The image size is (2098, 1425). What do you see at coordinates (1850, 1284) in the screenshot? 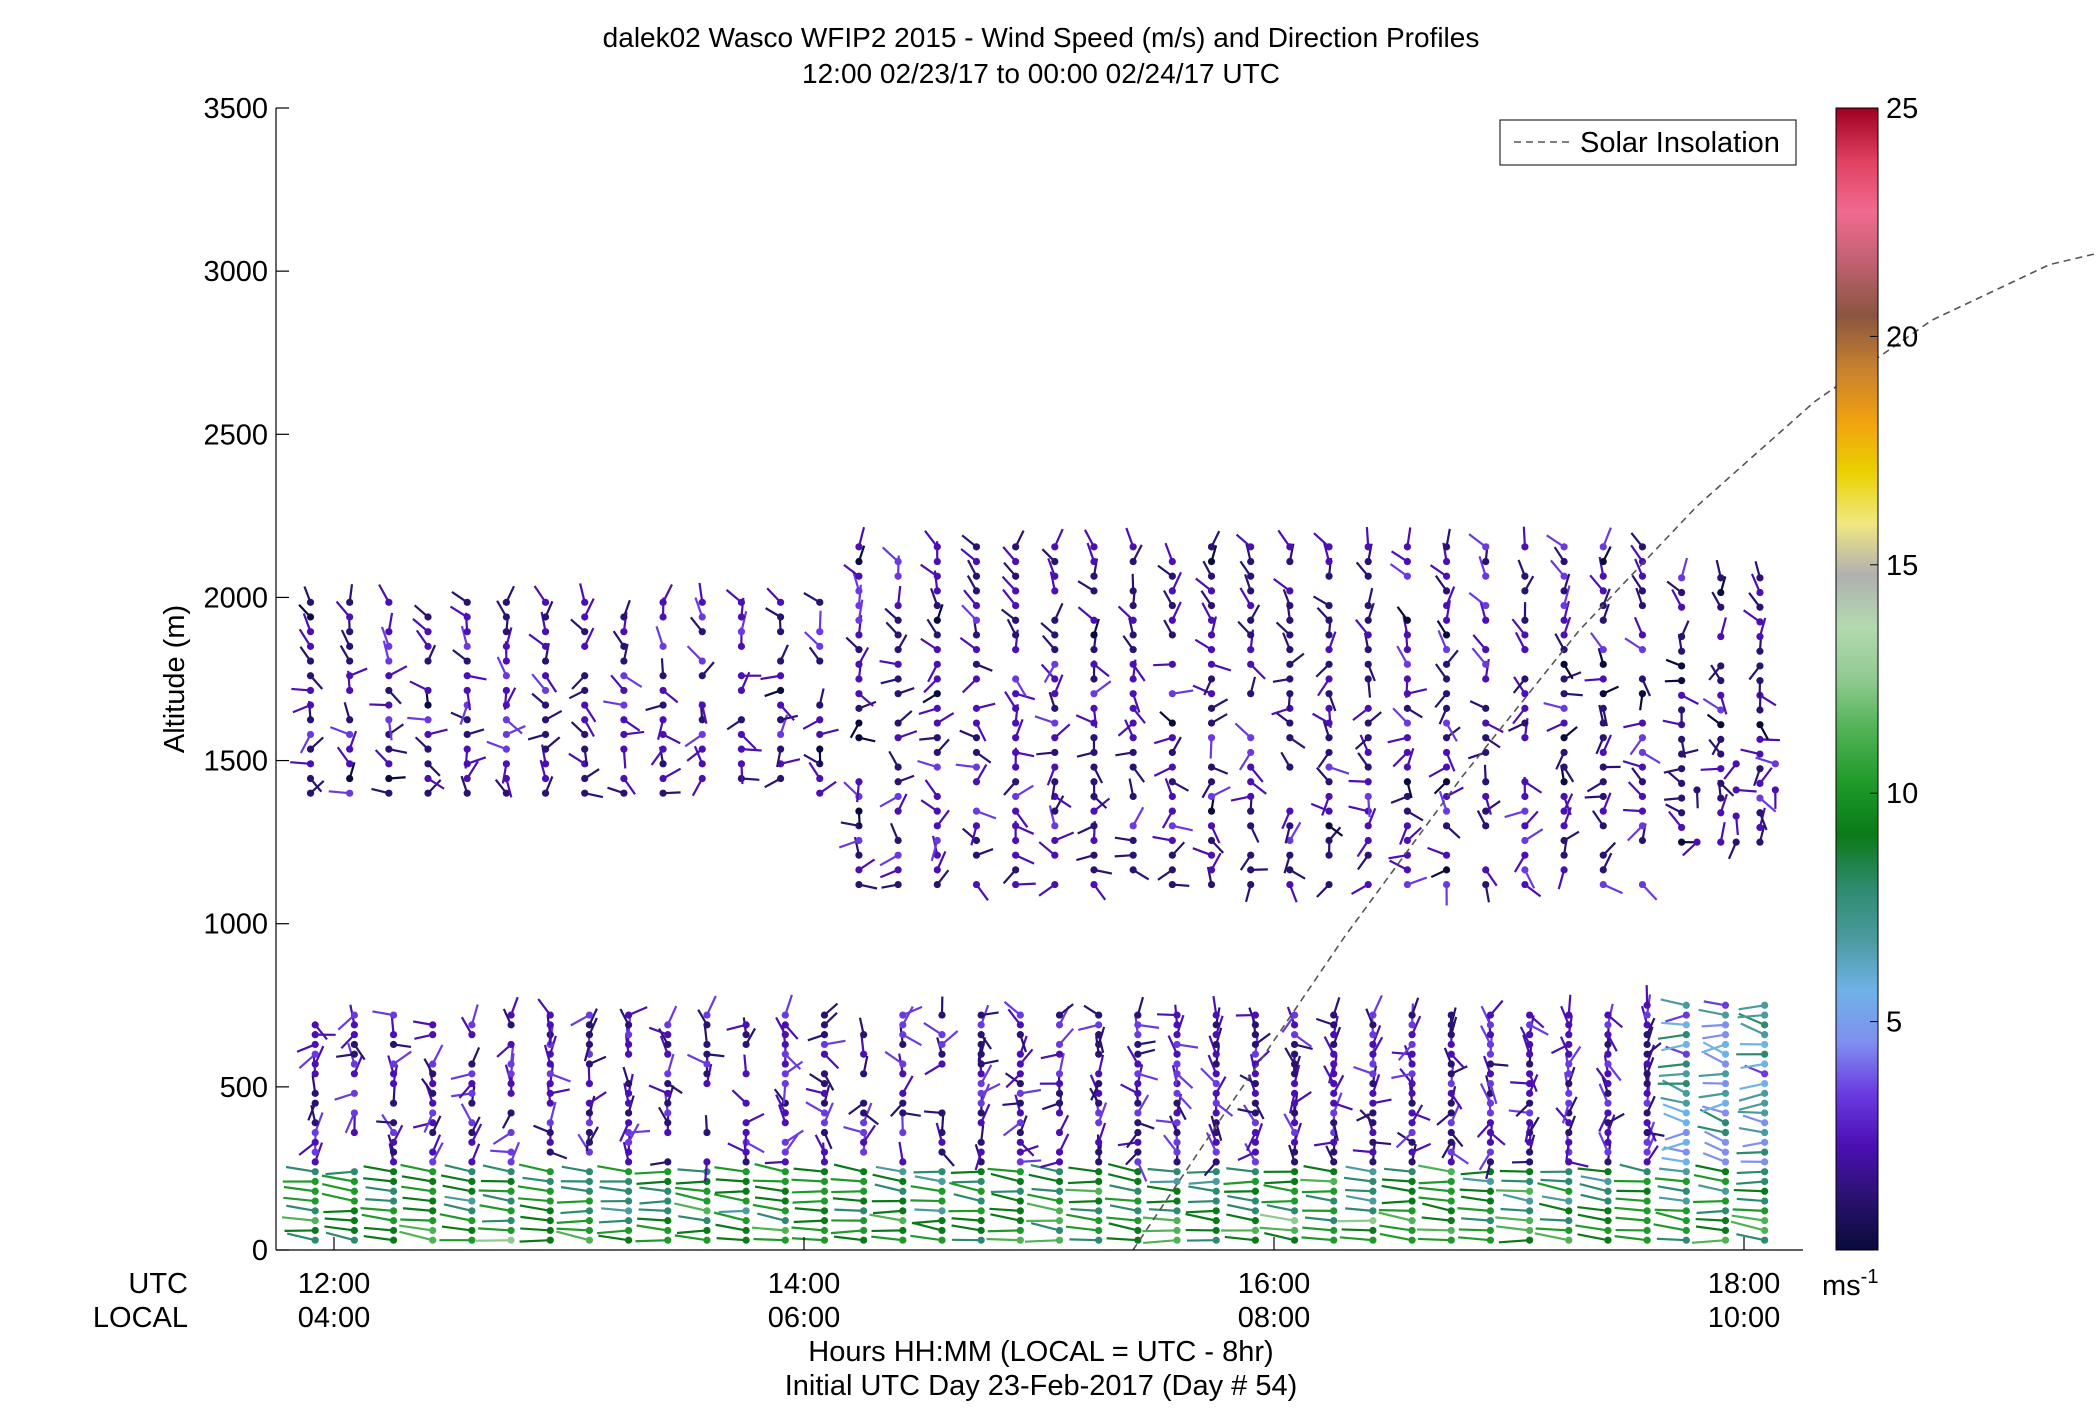
I see `colorbar-unit-label: ms-1` at bounding box center [1850, 1284].